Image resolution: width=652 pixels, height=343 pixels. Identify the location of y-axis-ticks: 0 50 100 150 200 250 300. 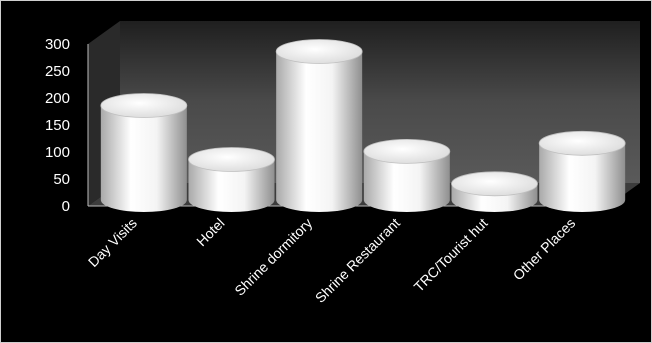
(57, 125).